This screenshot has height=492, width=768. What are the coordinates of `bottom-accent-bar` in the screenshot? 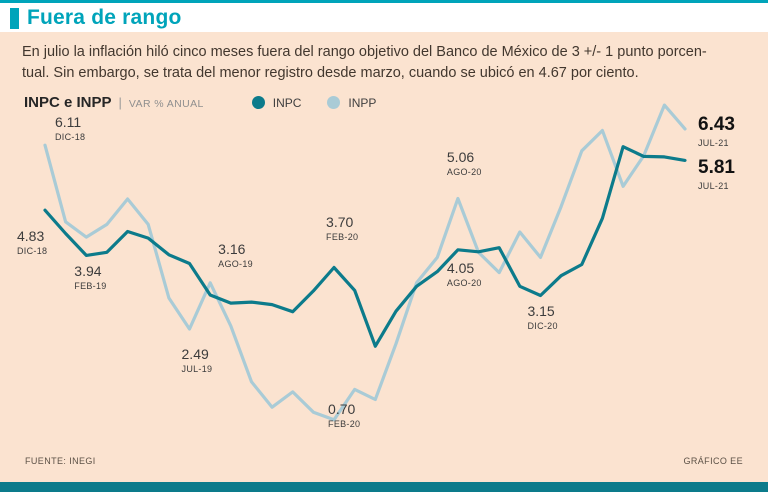 It's located at (384, 487).